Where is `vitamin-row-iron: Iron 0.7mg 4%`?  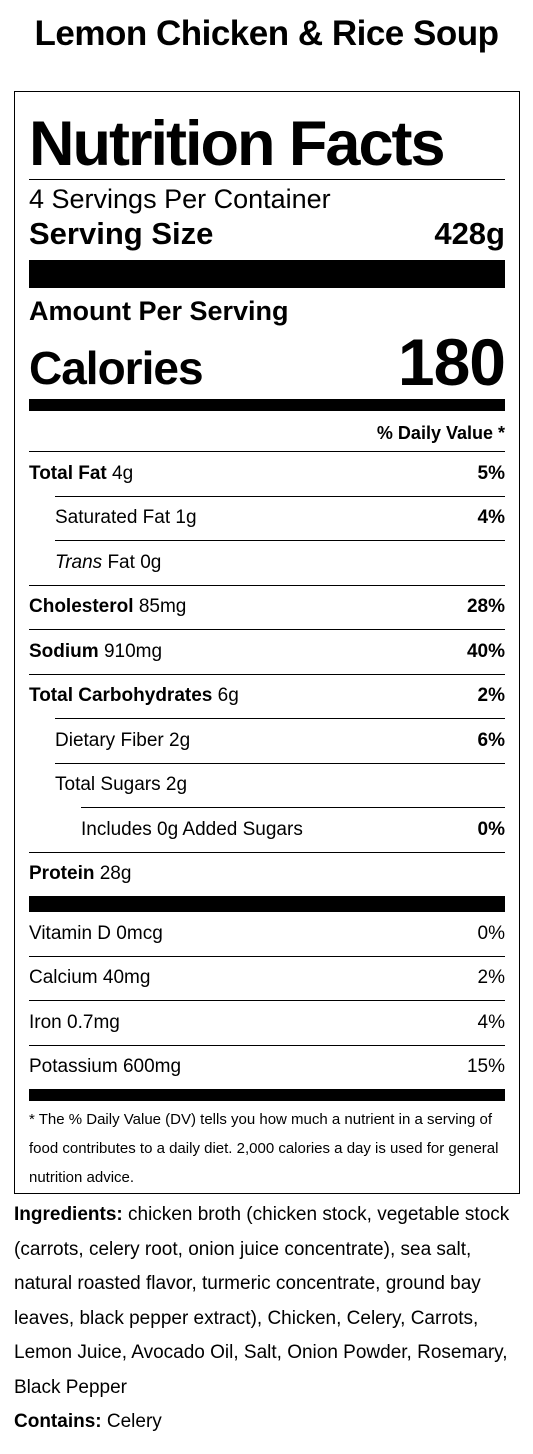
vitamin-row-iron: Iron 0.7mg 4% is located at coordinates (267, 1023).